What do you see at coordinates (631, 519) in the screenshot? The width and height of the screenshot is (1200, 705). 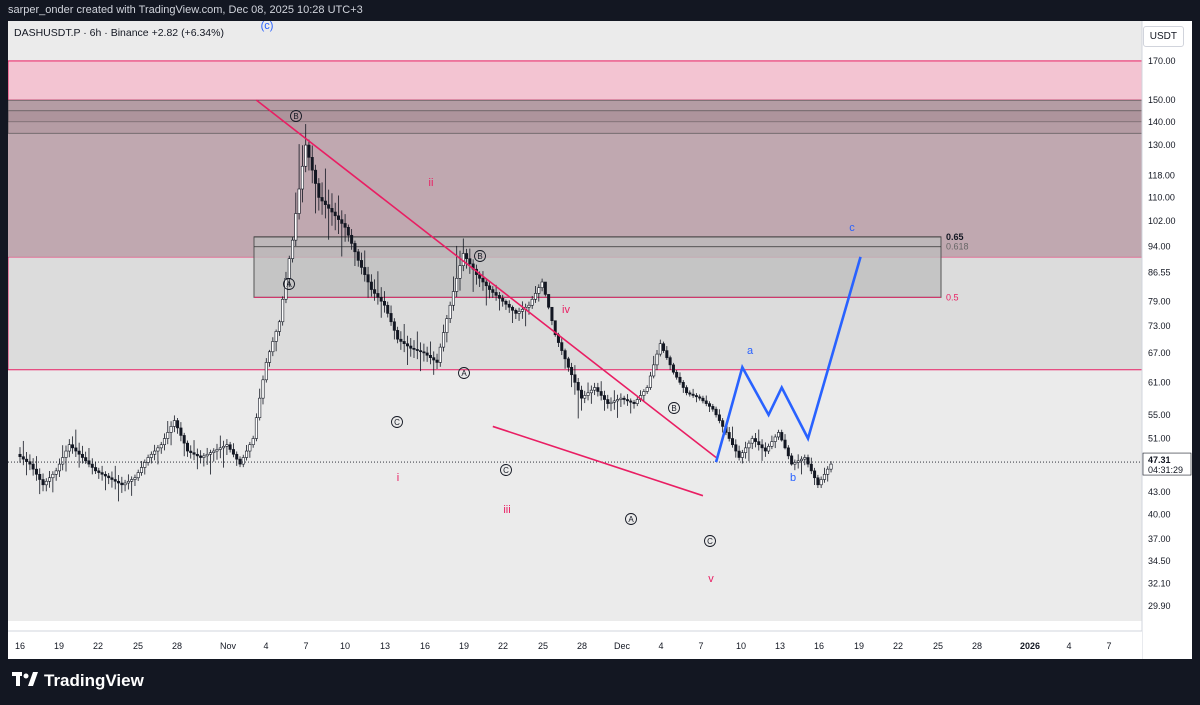 I see `circled-wave-label-ring` at bounding box center [631, 519].